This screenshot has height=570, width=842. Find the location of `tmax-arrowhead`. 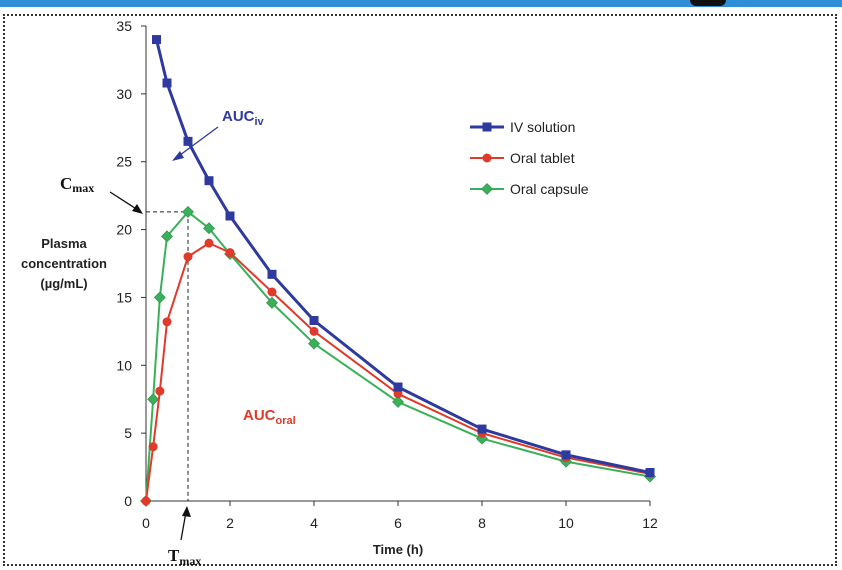

tmax-arrowhead is located at coordinates (186, 511).